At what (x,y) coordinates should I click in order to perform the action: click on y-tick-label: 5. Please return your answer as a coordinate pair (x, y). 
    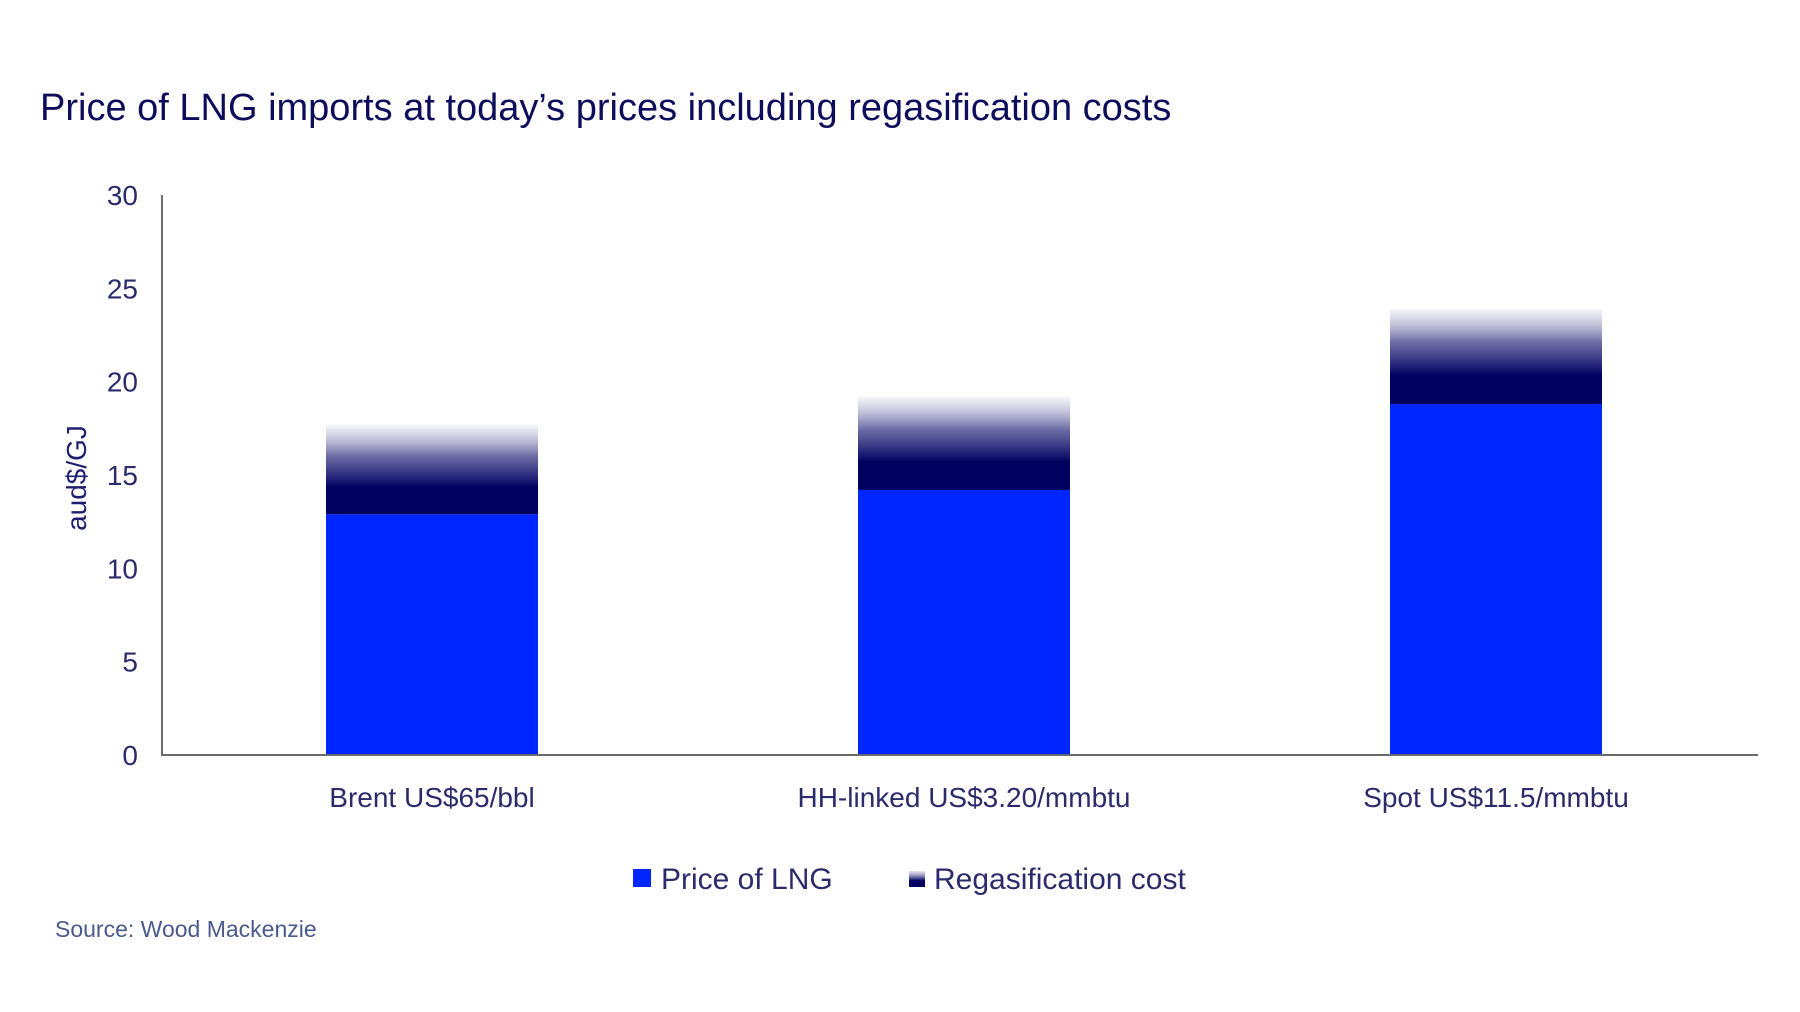
    Looking at the image, I should click on (130, 662).